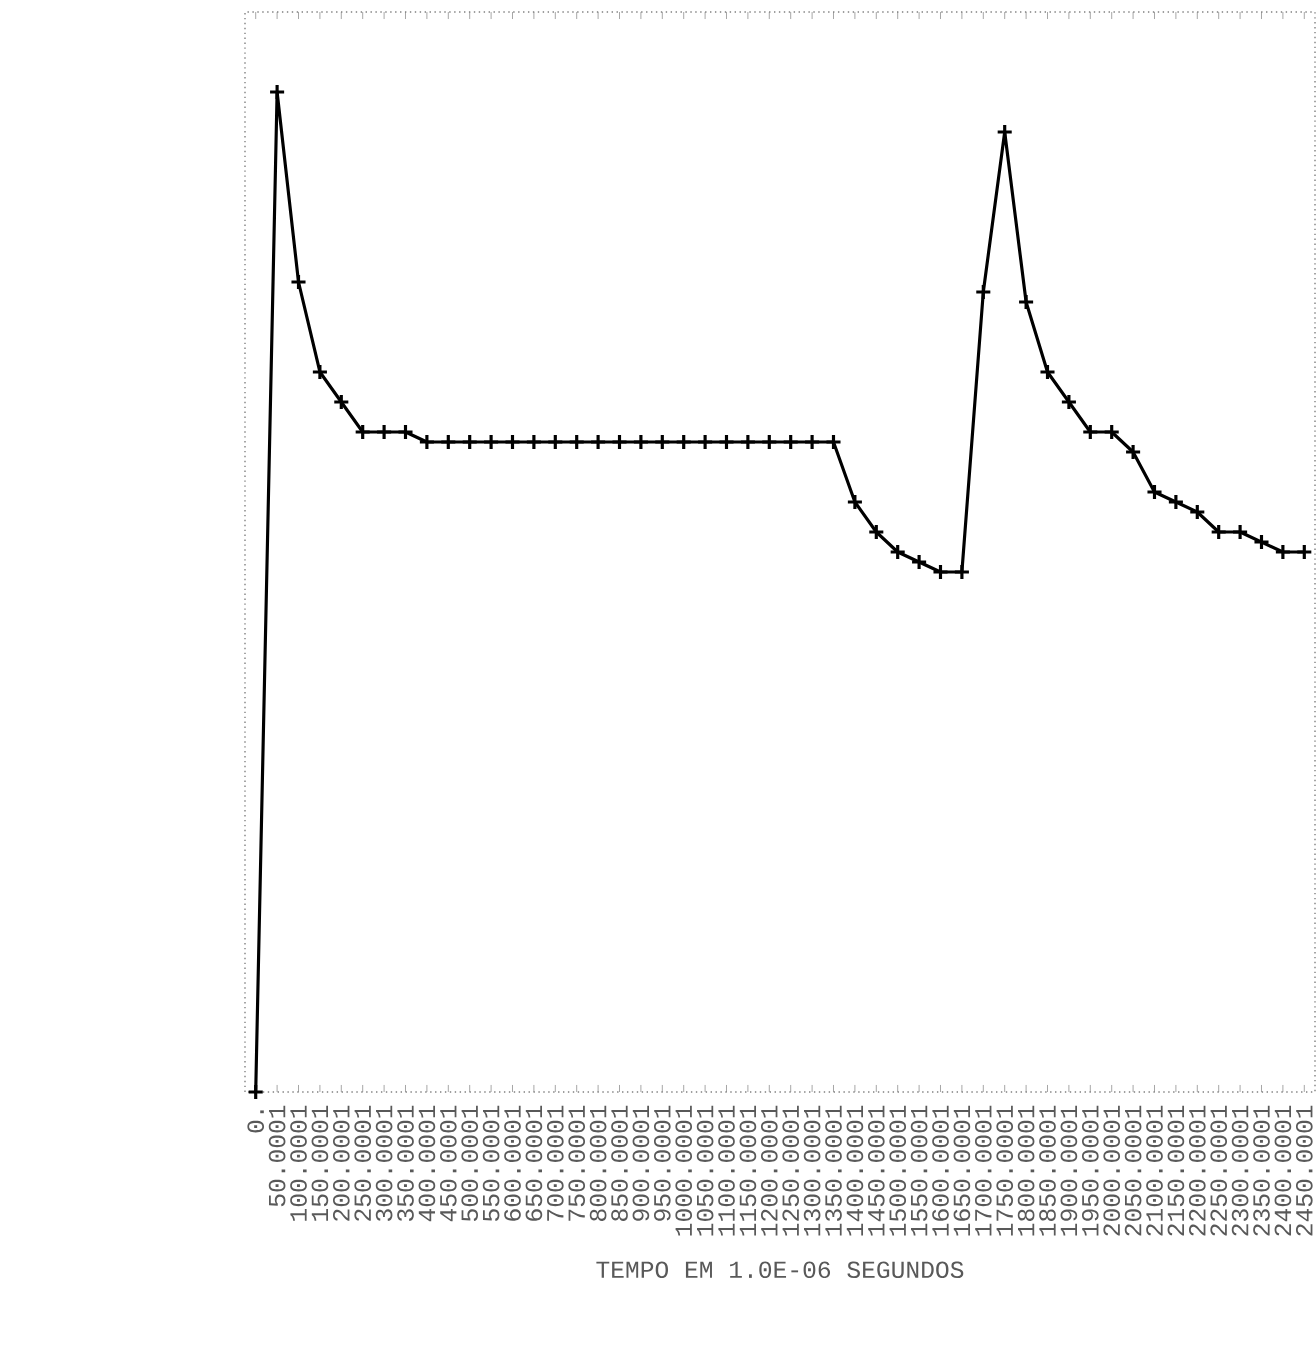 This screenshot has height=1362, width=1316. Describe the element at coordinates (705, 1170) in the screenshot. I see `x-tick-label: 1050.0001` at that location.